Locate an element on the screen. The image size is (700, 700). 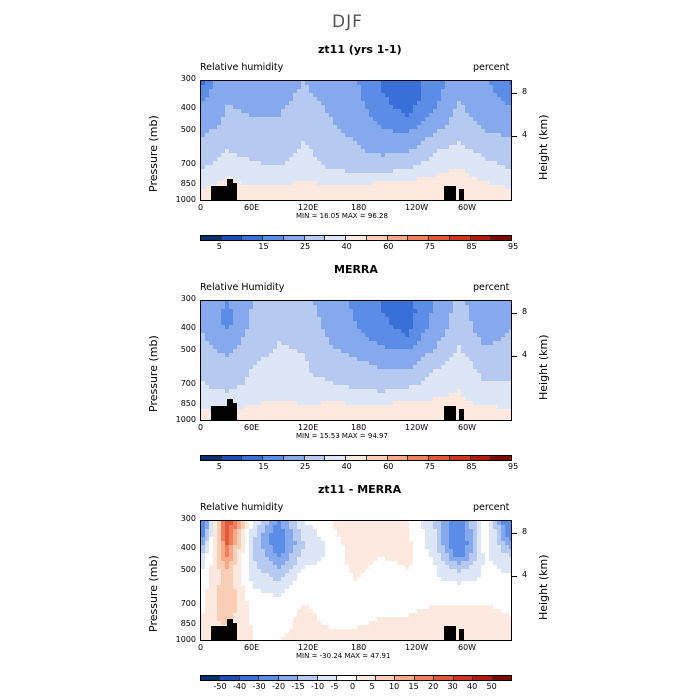
heatmap-svg is located at coordinates (356, 580).